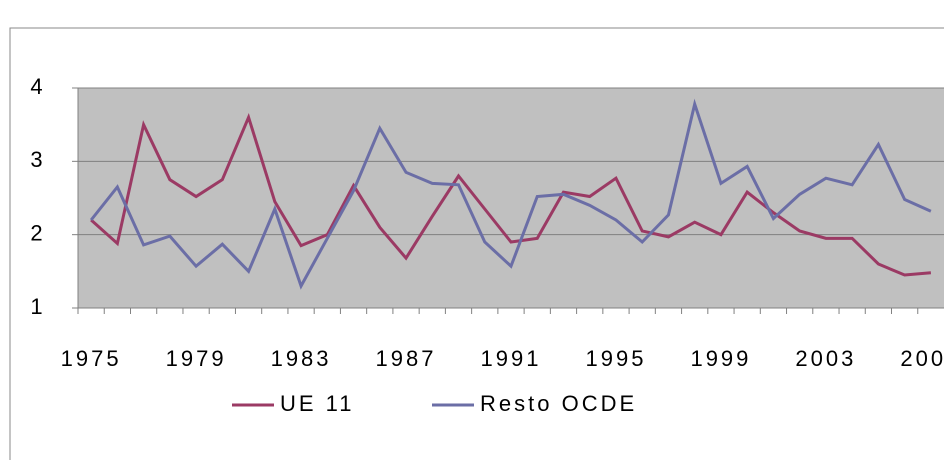  I want to click on legend-label: Resto OCDE, so click(558, 403).